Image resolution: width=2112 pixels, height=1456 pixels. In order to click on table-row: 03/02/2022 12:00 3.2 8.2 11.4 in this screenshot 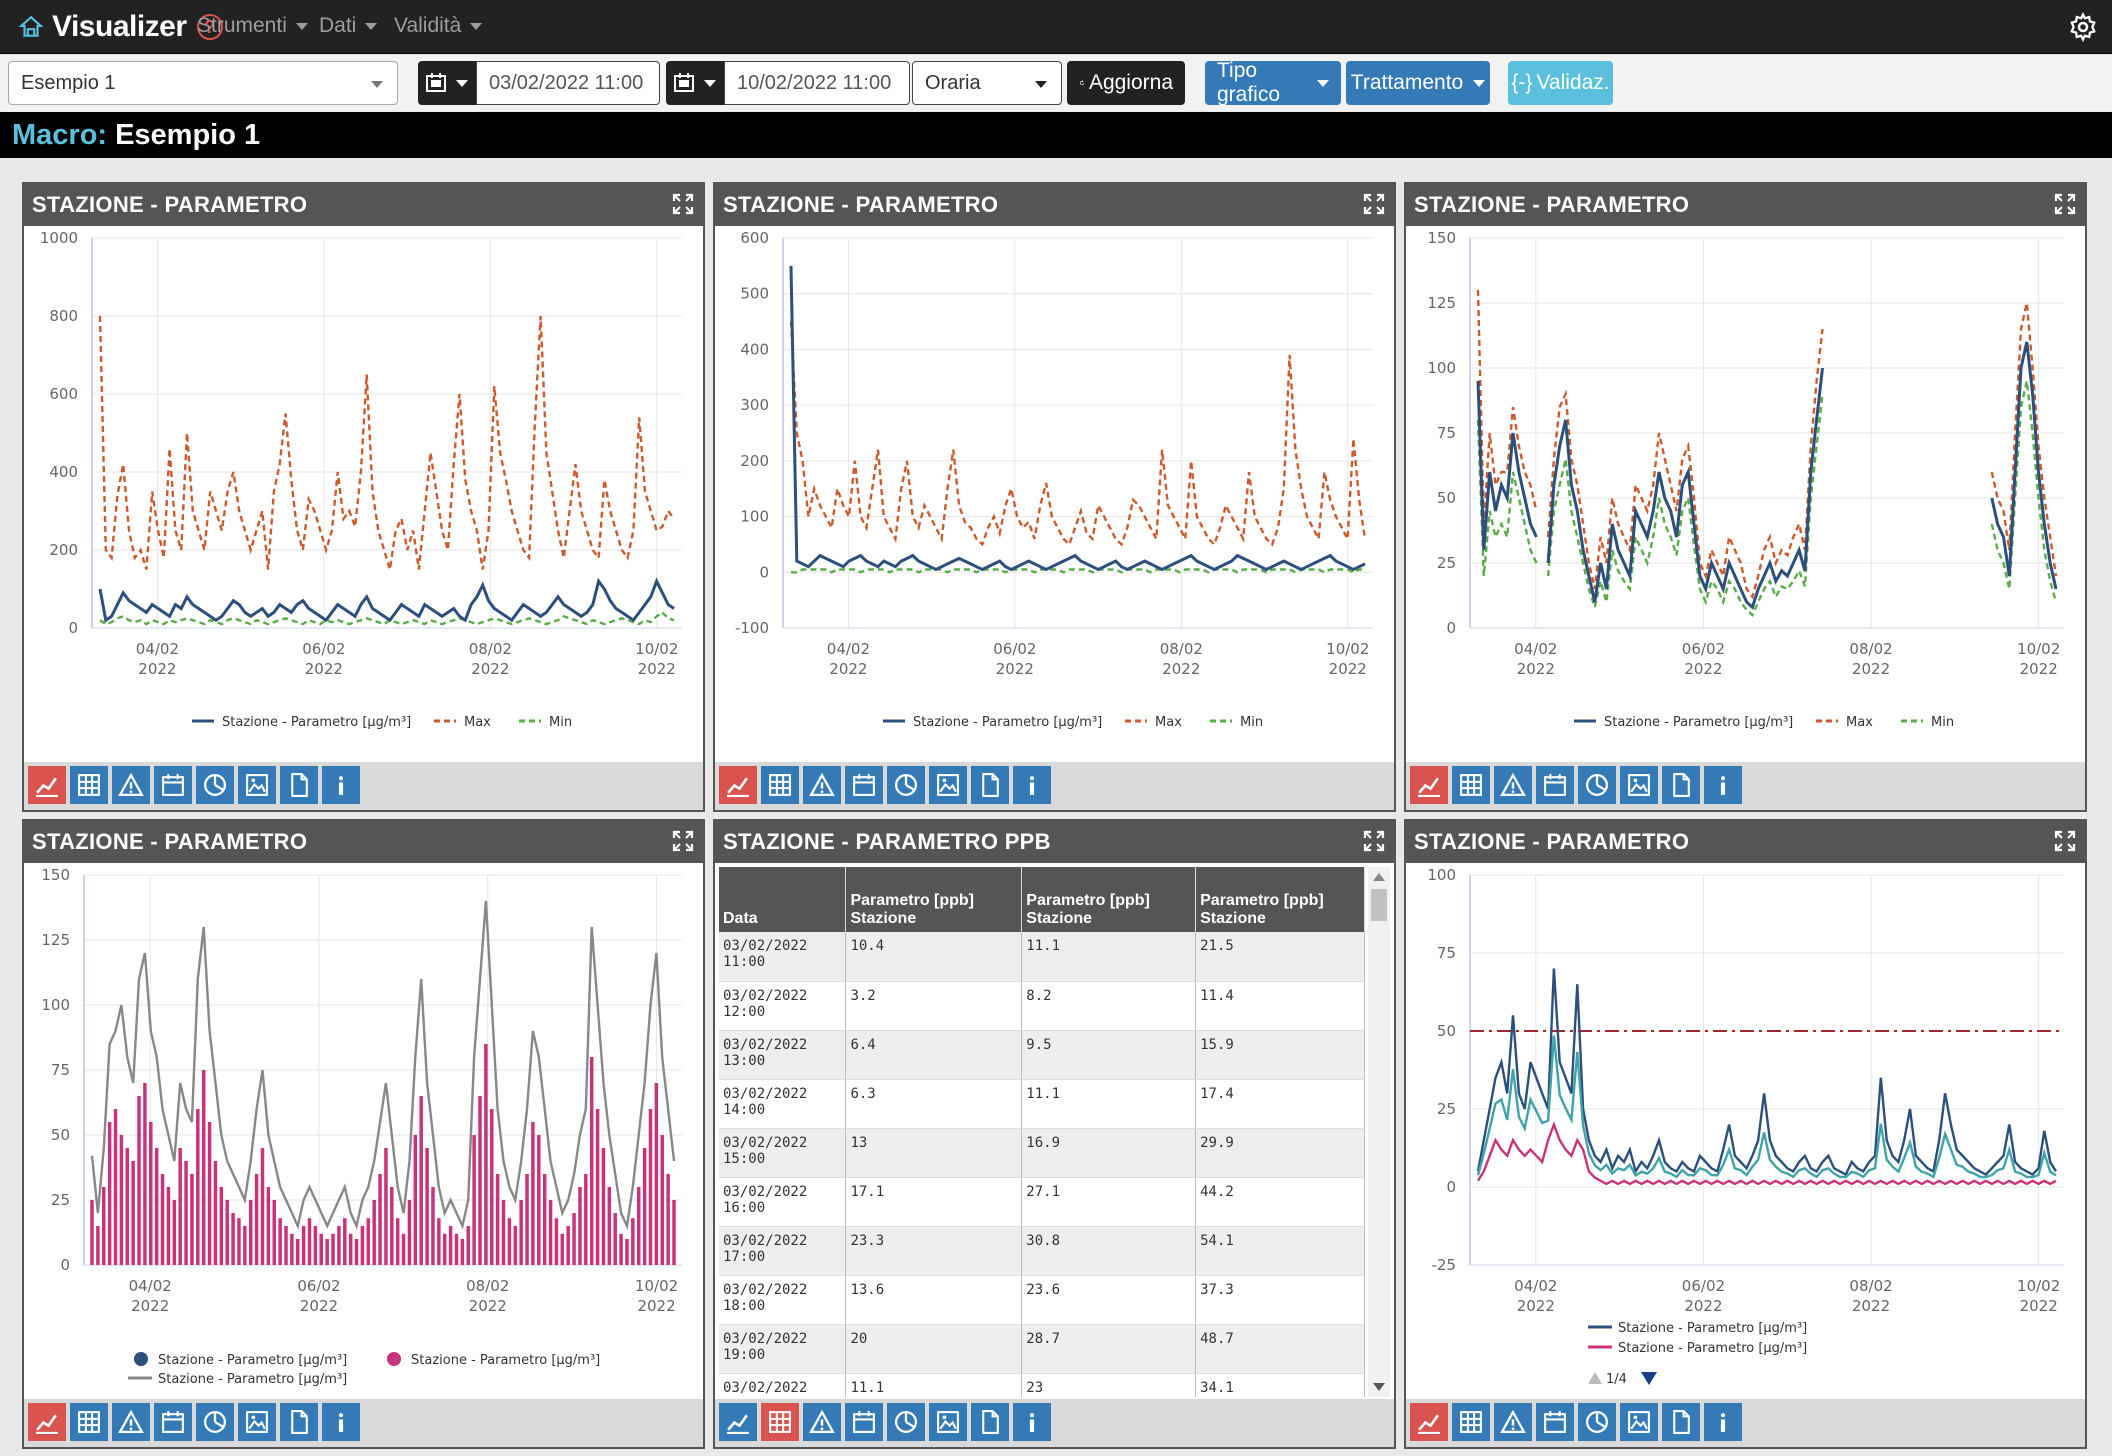, I will do `click(1042, 1006)`.